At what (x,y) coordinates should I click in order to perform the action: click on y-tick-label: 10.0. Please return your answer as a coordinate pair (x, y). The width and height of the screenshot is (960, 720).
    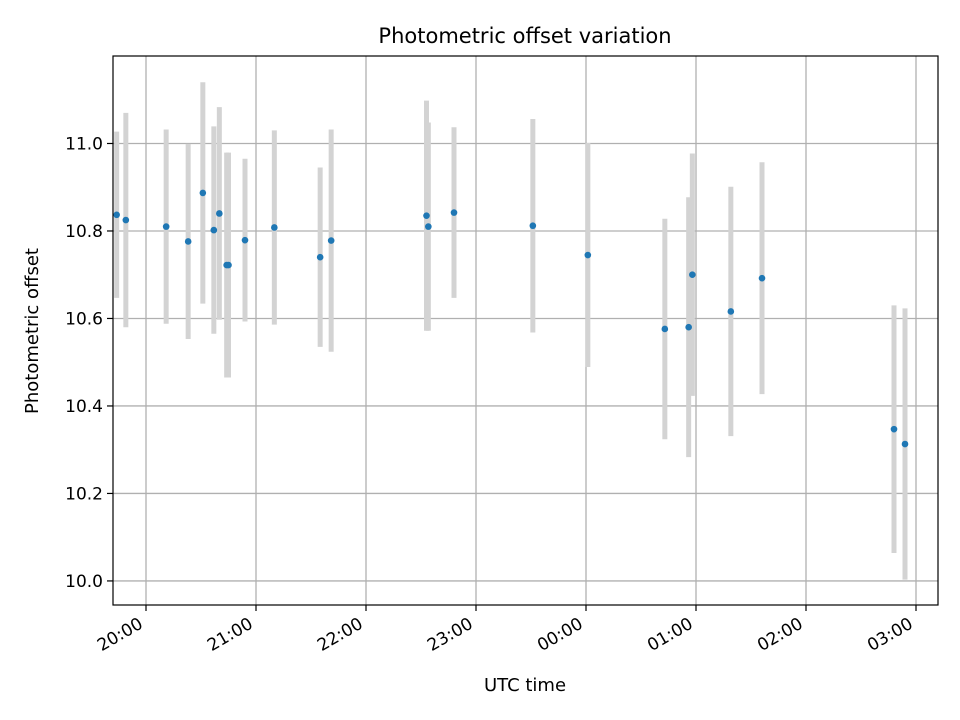
    Looking at the image, I should click on (84, 582).